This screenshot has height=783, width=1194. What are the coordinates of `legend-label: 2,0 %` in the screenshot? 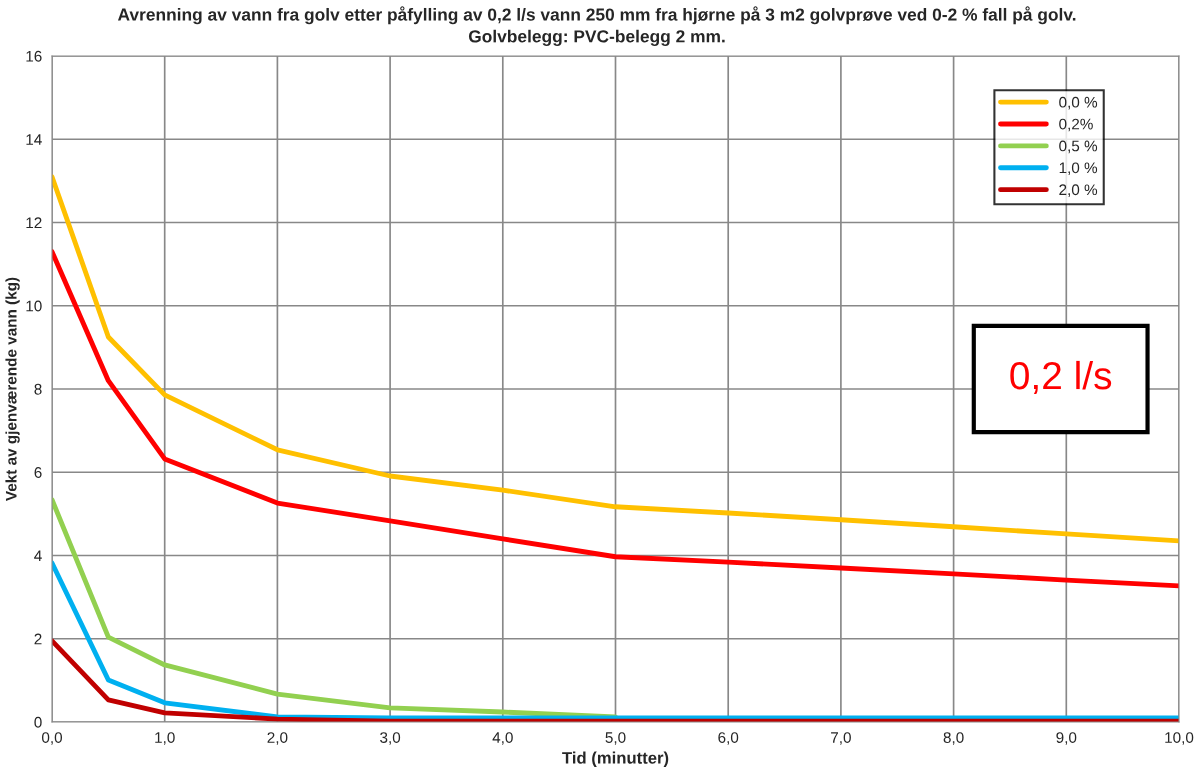 It's located at (1078, 190).